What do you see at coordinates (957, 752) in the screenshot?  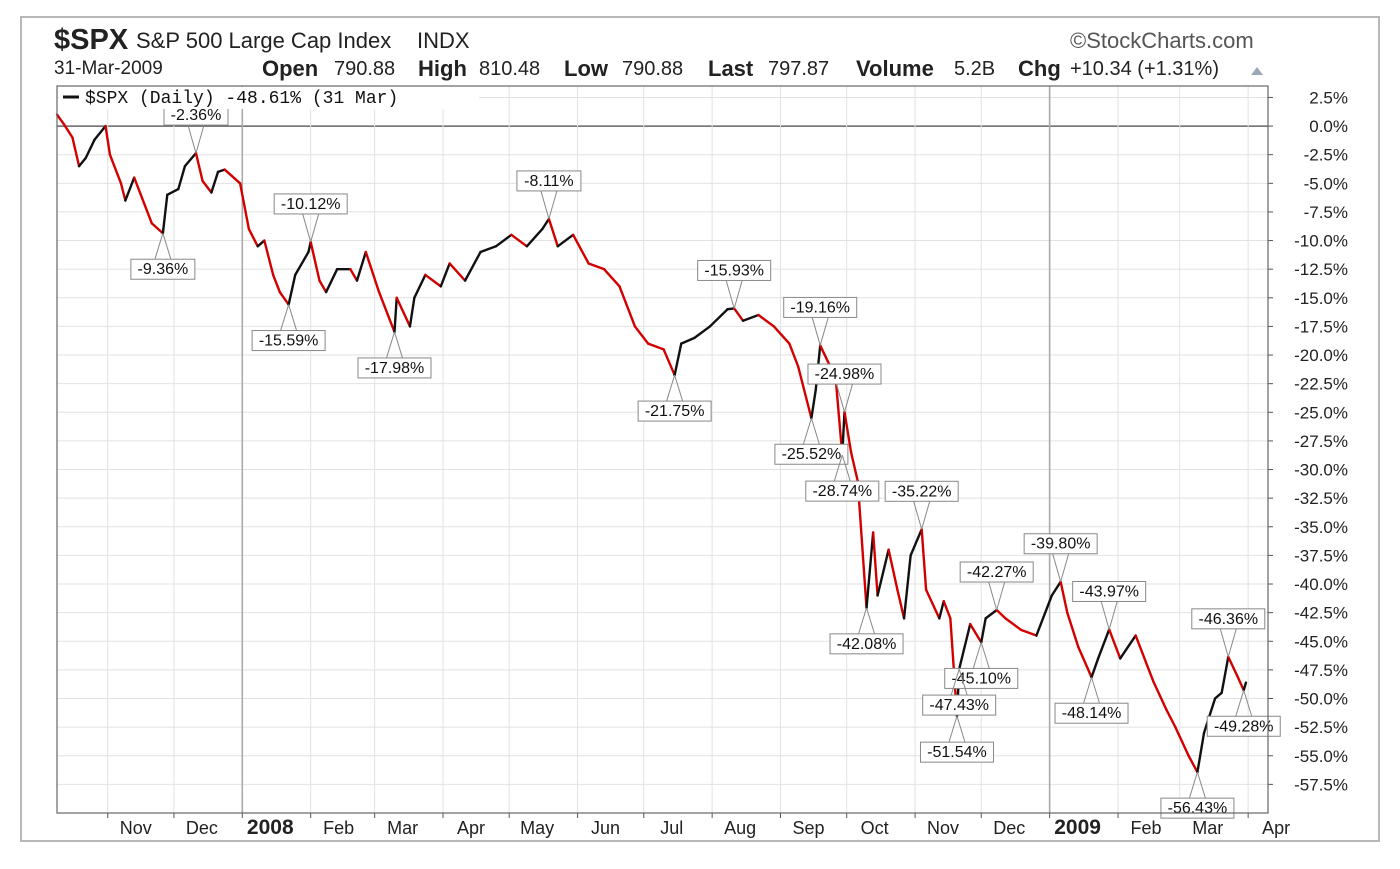 I see `annotation-label: -51.54%` at bounding box center [957, 752].